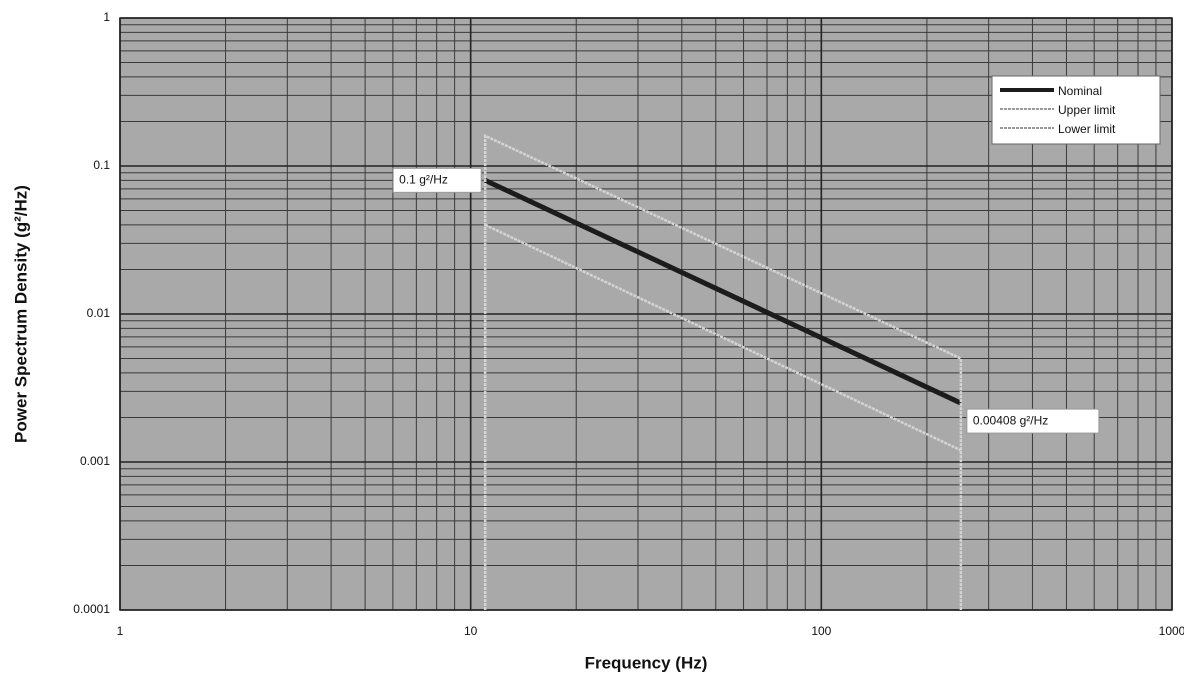 This screenshot has height=683, width=1184. Describe the element at coordinates (120, 631) in the screenshot. I see `x-tick-label: 1` at that location.